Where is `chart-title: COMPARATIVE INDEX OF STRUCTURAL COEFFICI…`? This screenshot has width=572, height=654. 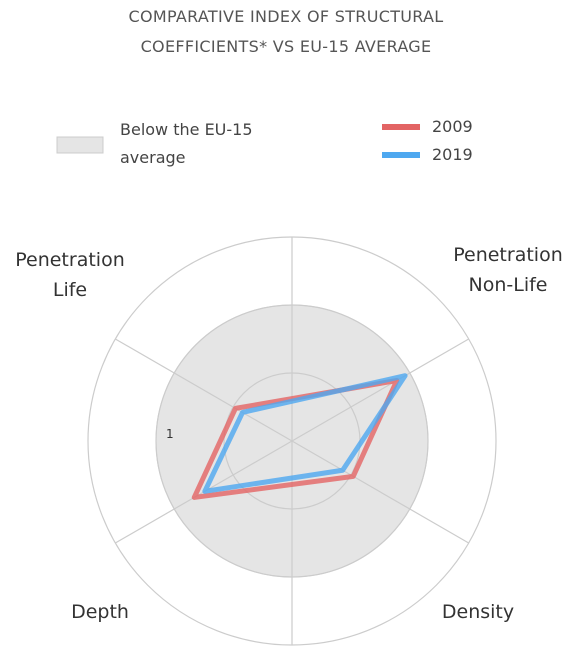
chart-title: COMPARATIVE INDEX OF STRUCTURAL COEFFICI… is located at coordinates (286, 31).